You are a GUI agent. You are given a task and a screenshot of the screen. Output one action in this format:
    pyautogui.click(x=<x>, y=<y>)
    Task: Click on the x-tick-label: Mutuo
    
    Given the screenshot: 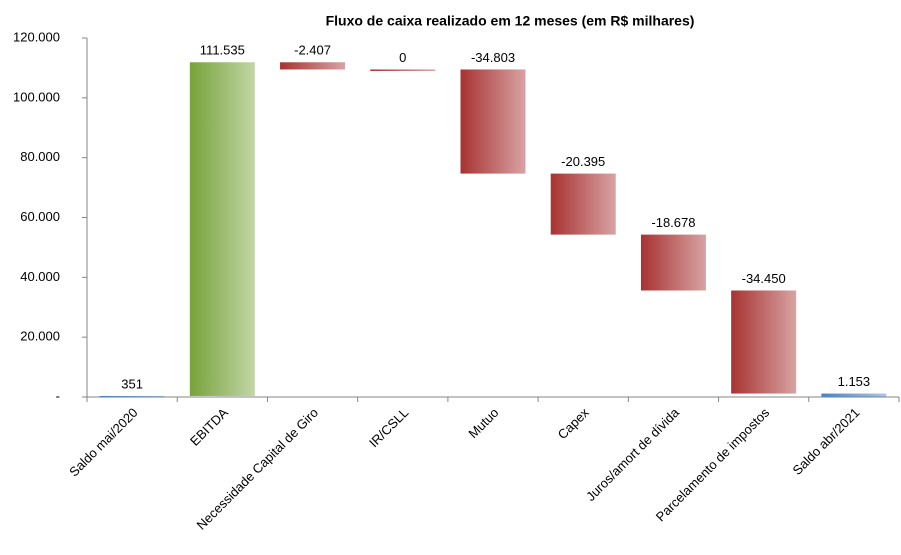 What is the action you would take?
    pyautogui.click(x=483, y=423)
    